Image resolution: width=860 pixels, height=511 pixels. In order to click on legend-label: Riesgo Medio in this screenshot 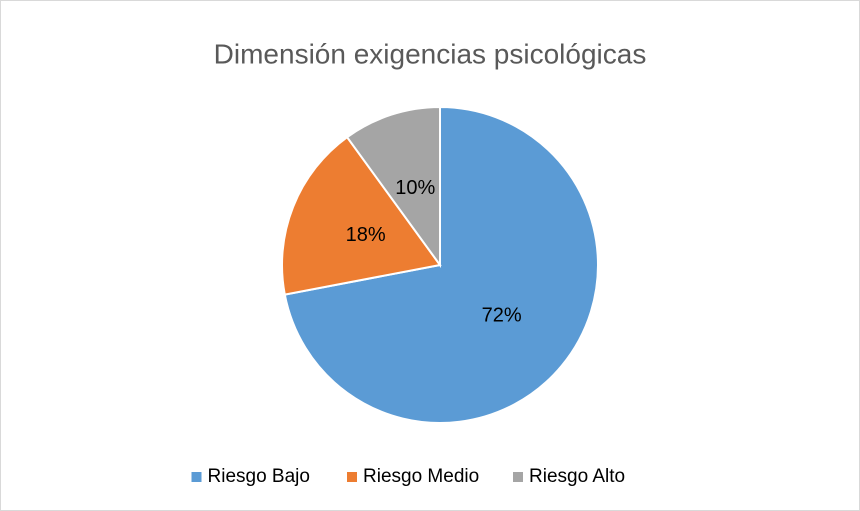, I will do `click(421, 476)`.